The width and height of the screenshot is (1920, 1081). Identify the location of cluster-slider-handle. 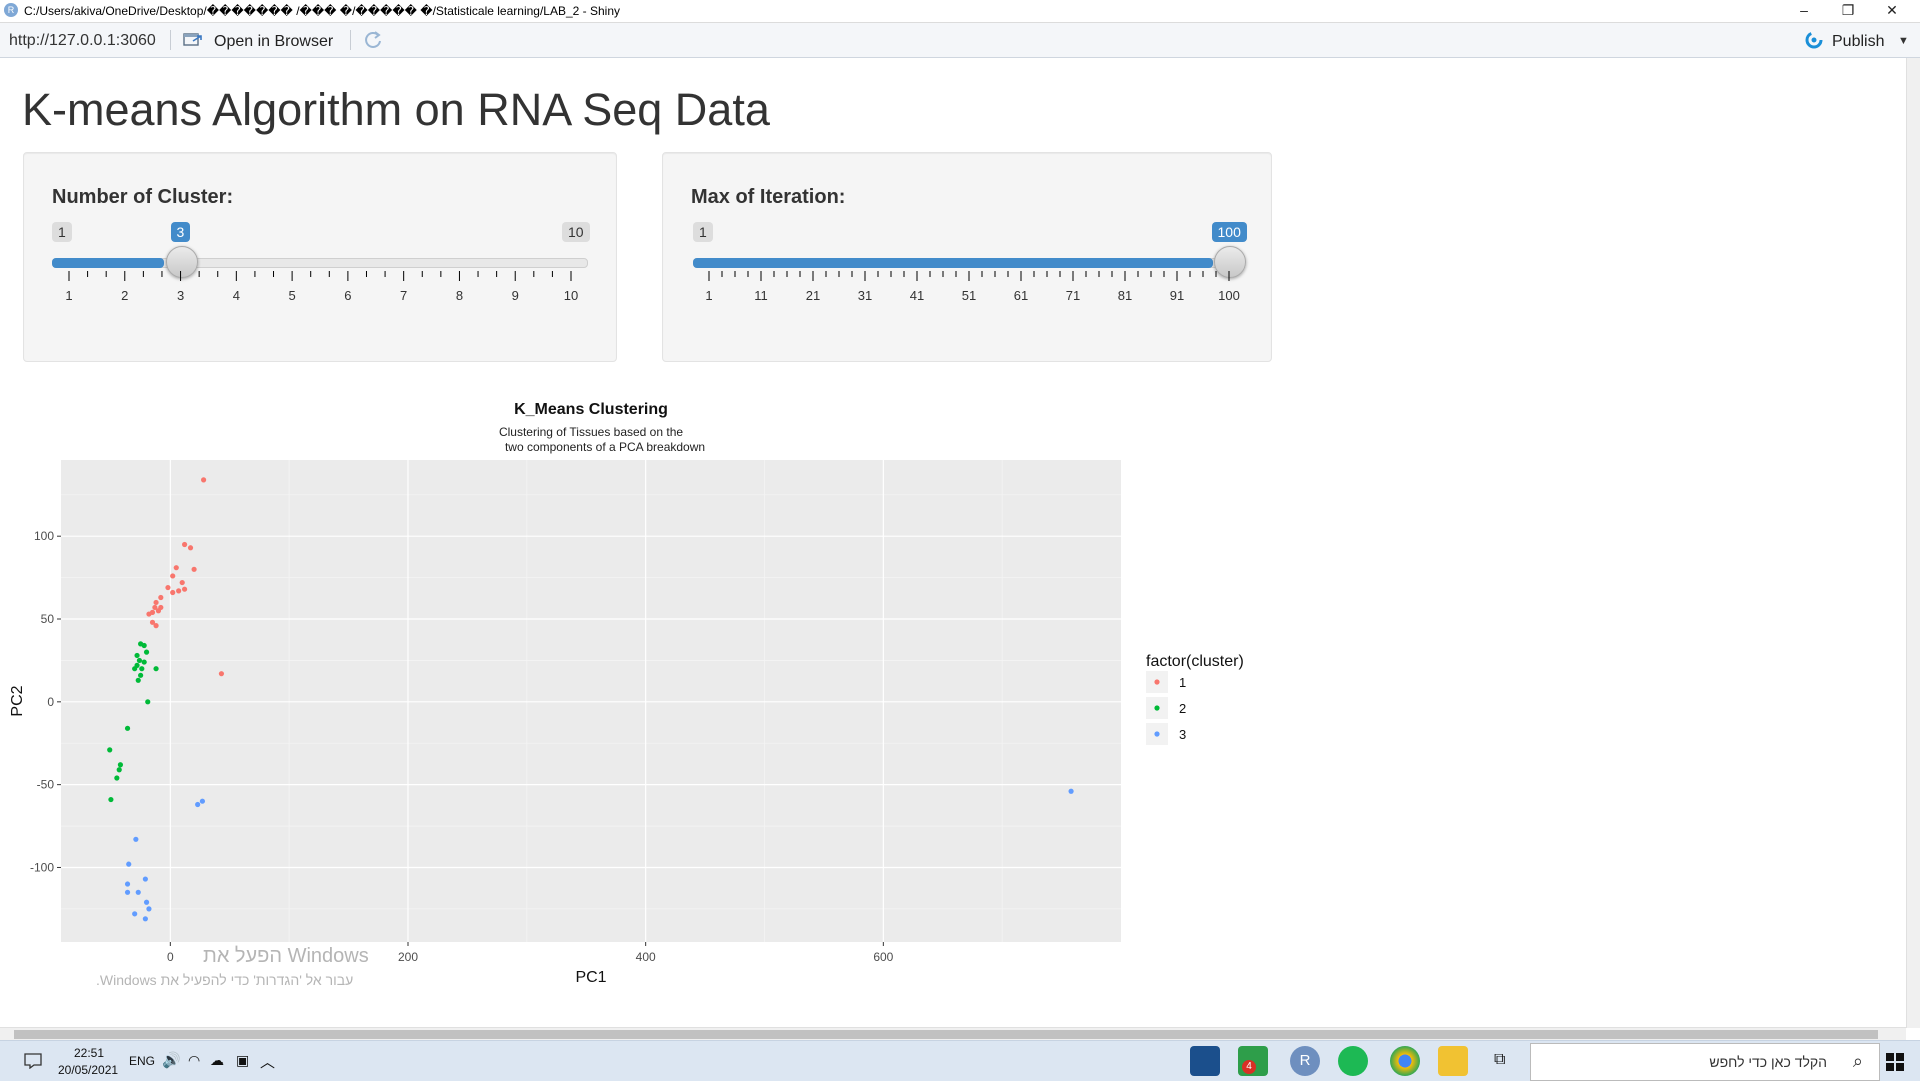
(181, 262).